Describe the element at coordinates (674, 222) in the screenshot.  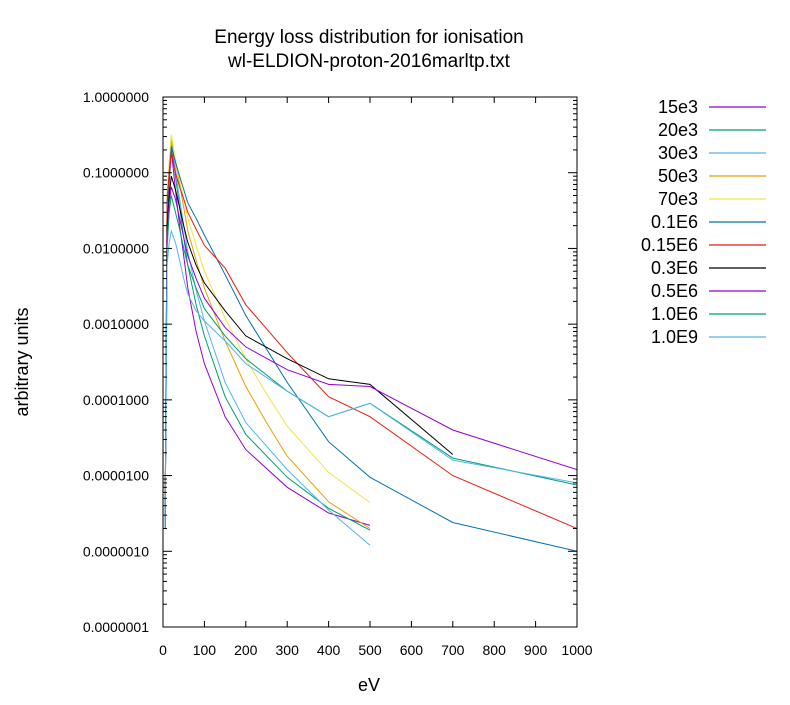
I see `legend-label: 0.1E6` at that location.